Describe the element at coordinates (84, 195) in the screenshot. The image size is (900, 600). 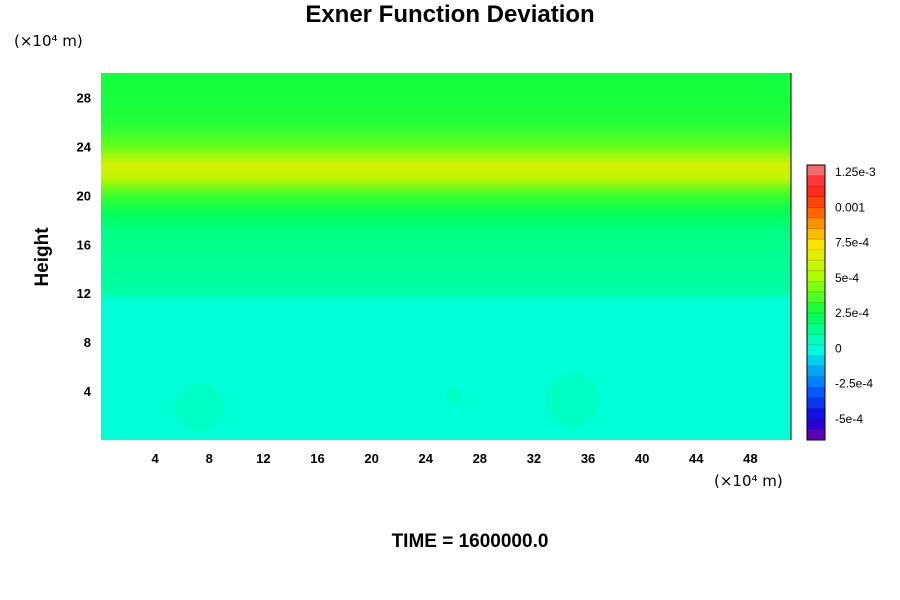
I see `y-tick-label: 20` at that location.